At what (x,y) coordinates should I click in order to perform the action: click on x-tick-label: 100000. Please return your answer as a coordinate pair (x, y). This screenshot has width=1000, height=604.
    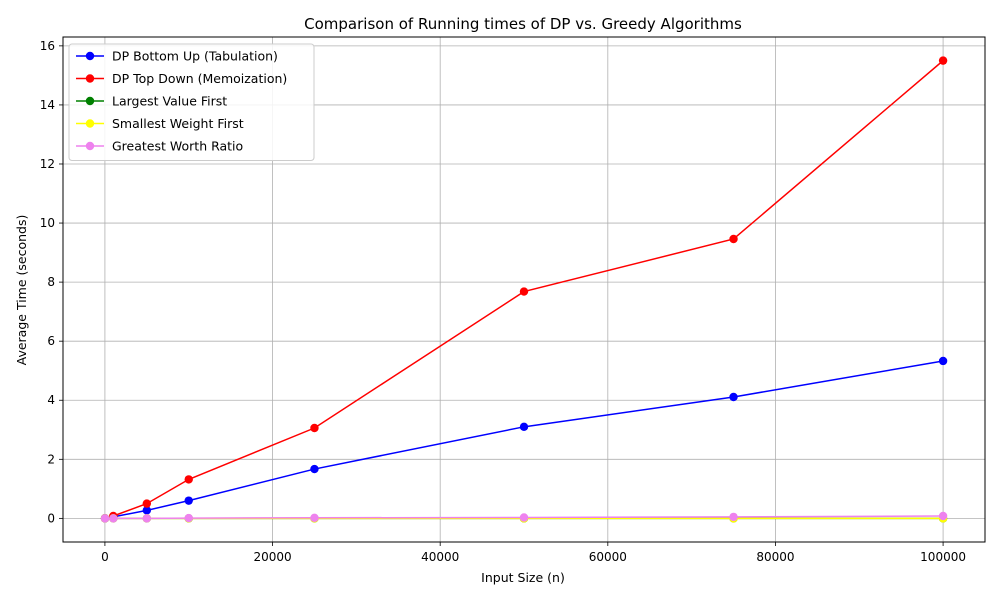
    Looking at the image, I should click on (943, 557).